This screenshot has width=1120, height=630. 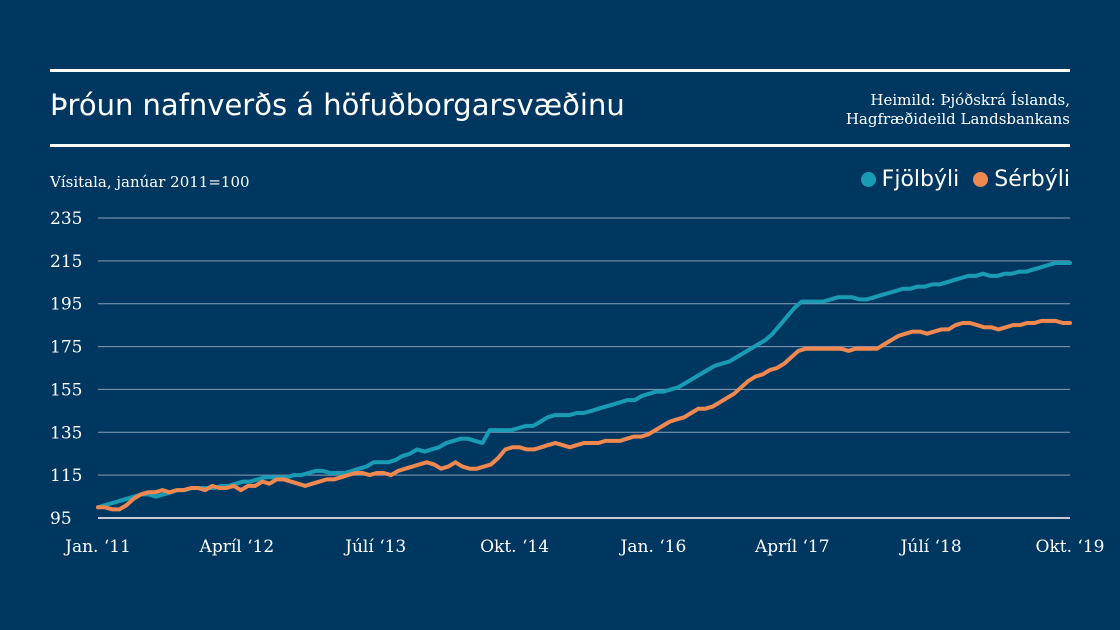 What do you see at coordinates (1032, 179) in the screenshot?
I see `legend-label-serbyli: Sérbýli` at bounding box center [1032, 179].